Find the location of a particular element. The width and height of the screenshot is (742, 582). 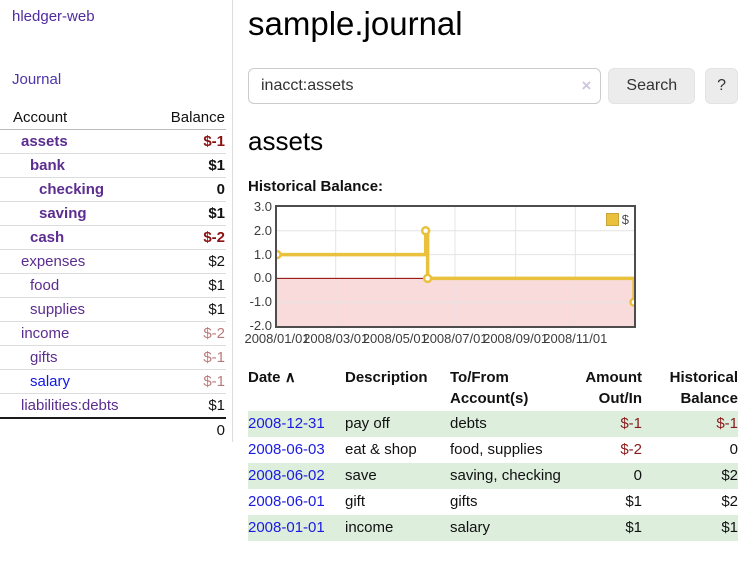

sidebar-account-link: assets is located at coordinates (44, 141).